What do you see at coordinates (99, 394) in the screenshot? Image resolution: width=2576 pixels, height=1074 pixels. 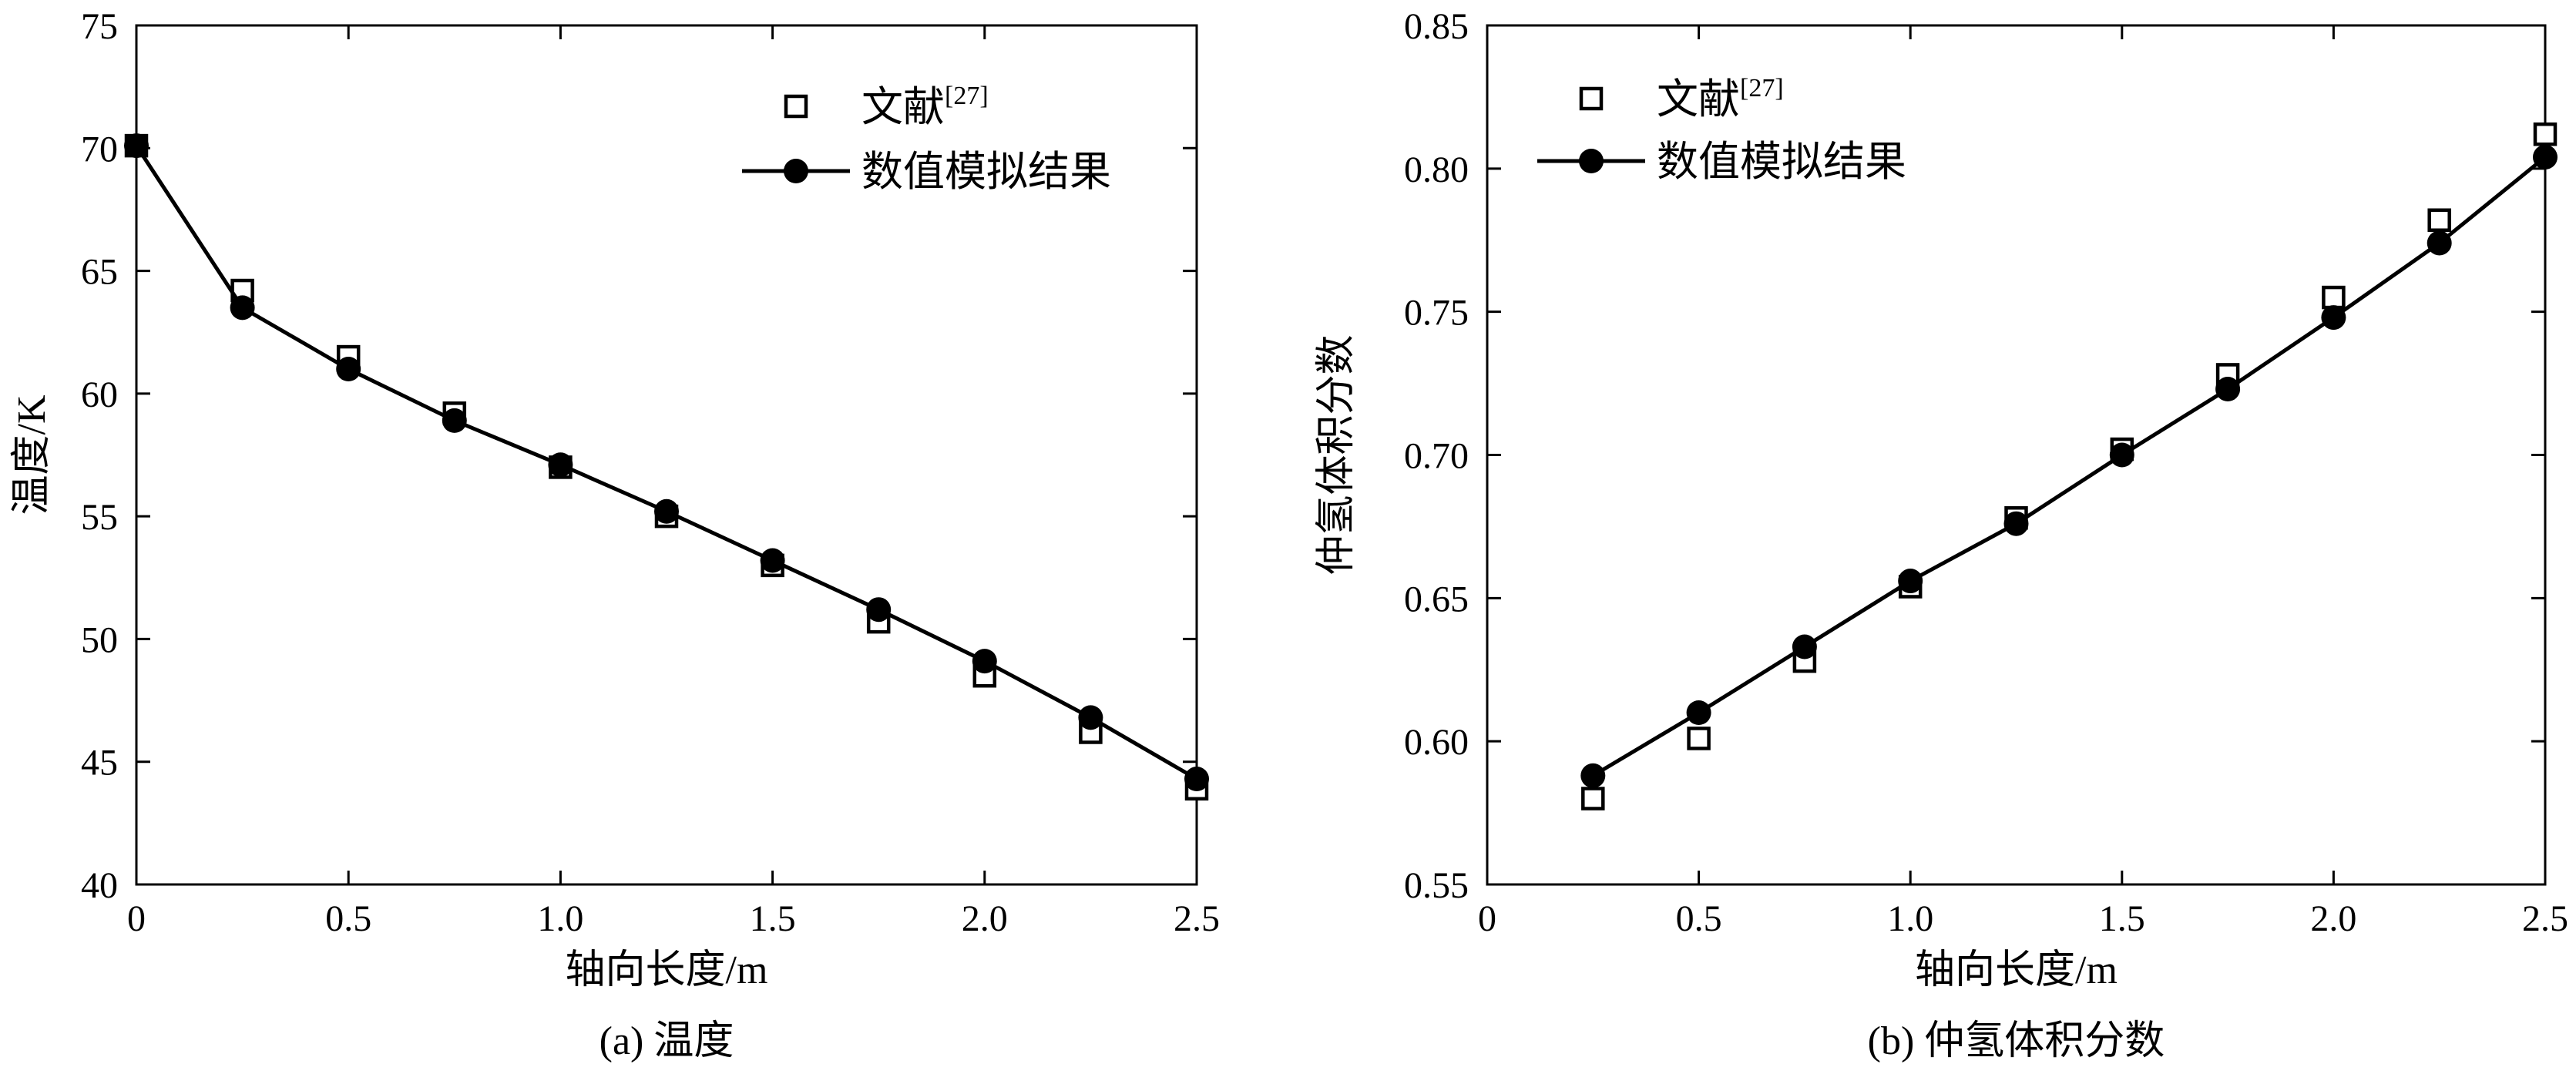 I see `y-tick-label: 60` at bounding box center [99, 394].